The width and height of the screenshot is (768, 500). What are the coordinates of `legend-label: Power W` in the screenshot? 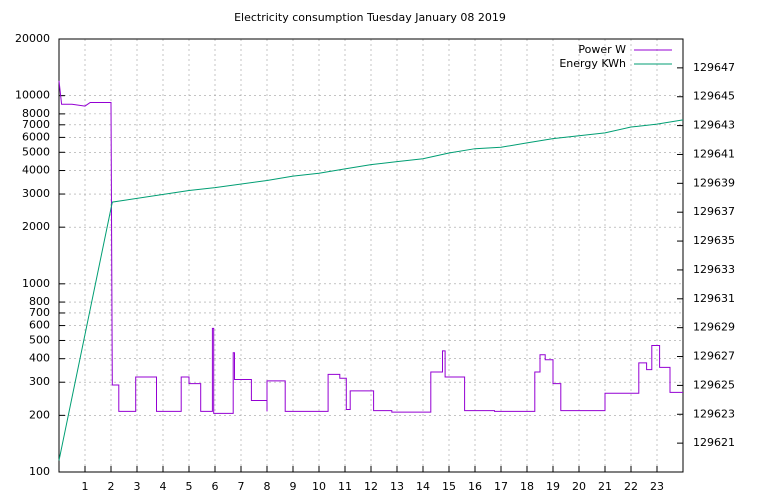 It's located at (602, 49).